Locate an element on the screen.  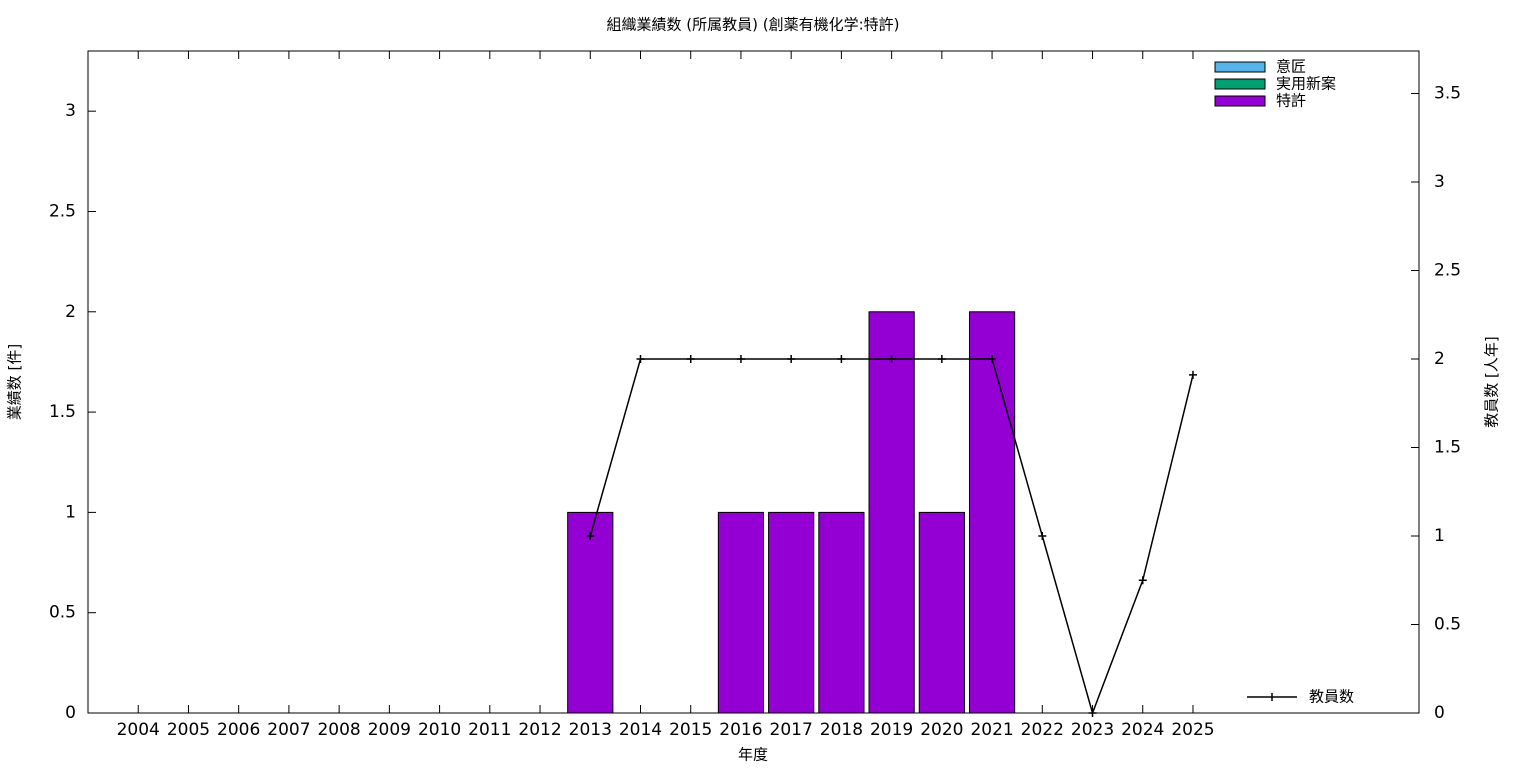
y2-tick-label: 1.5 is located at coordinates (1447, 447).